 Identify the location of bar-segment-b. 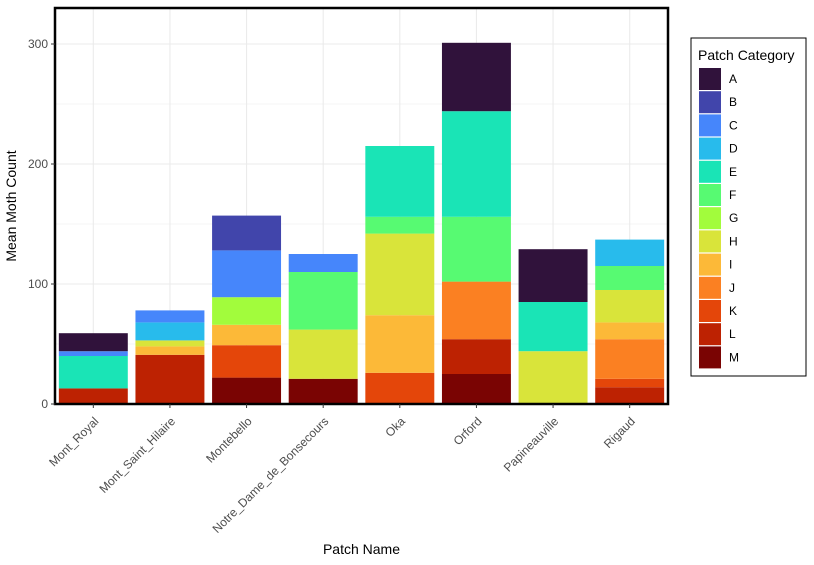
(247, 233).